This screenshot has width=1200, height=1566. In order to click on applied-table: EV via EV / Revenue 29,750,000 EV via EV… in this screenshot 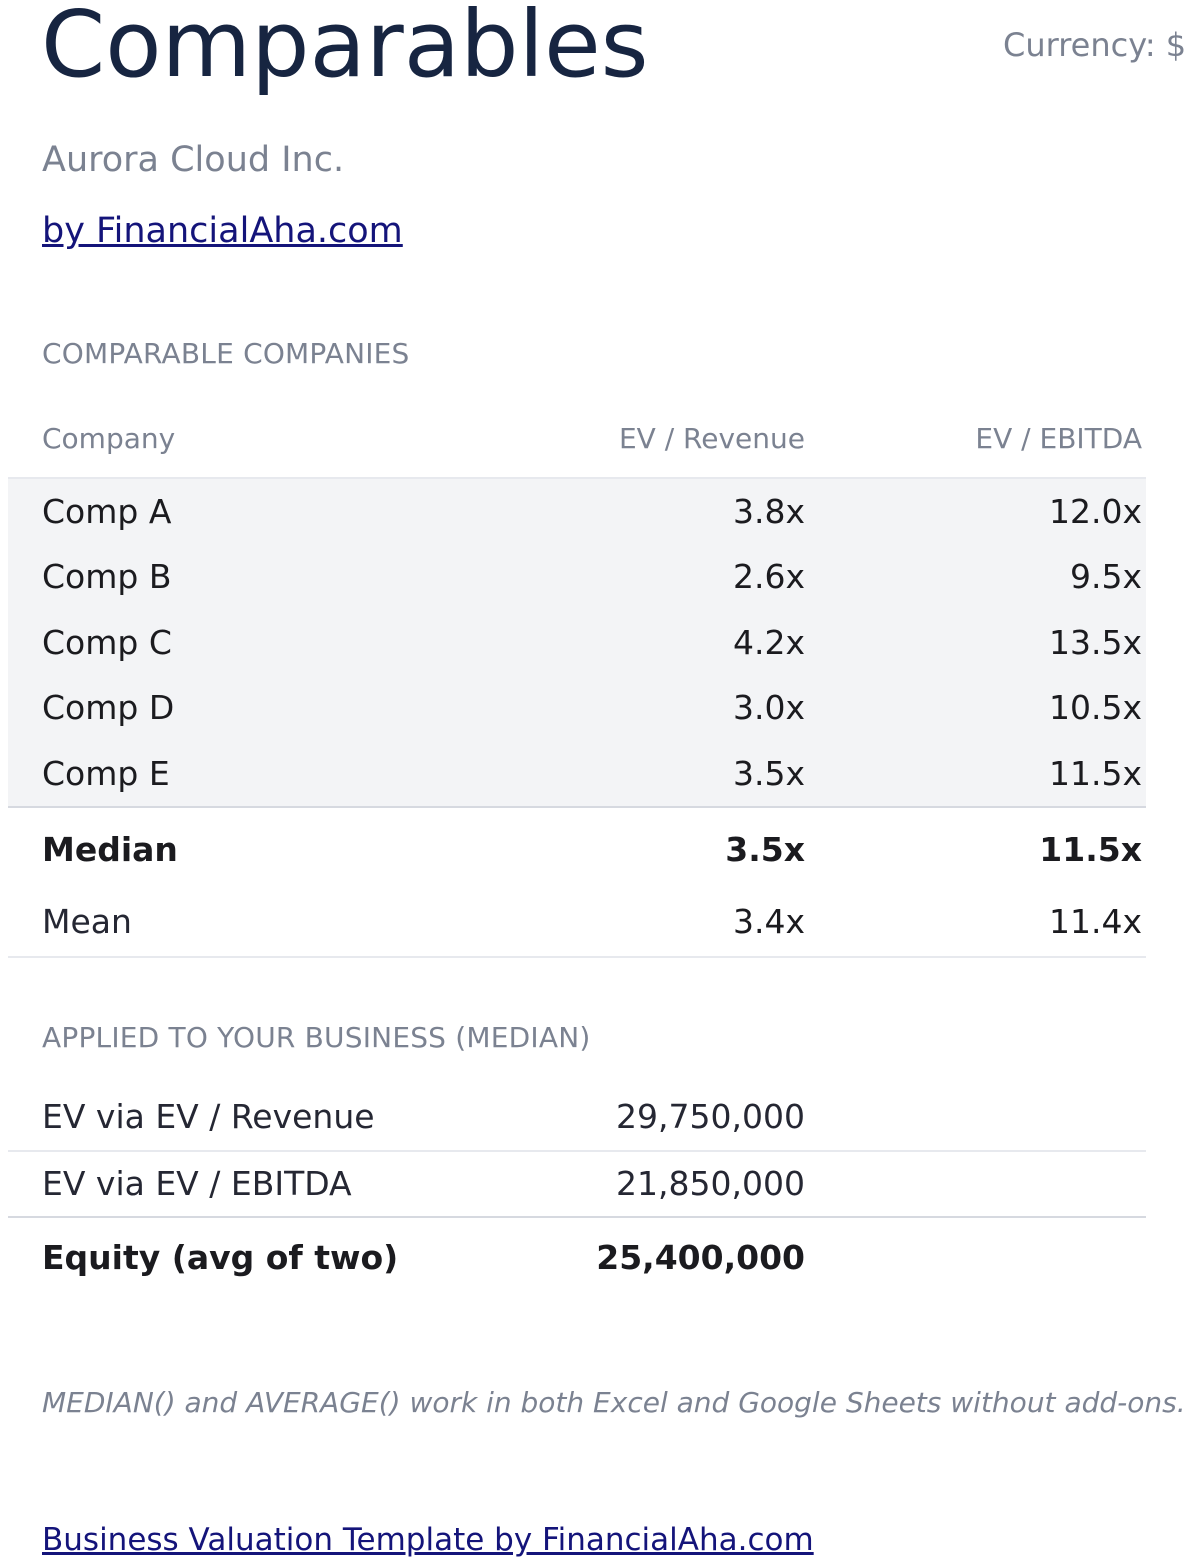, I will do `click(577, 1189)`.